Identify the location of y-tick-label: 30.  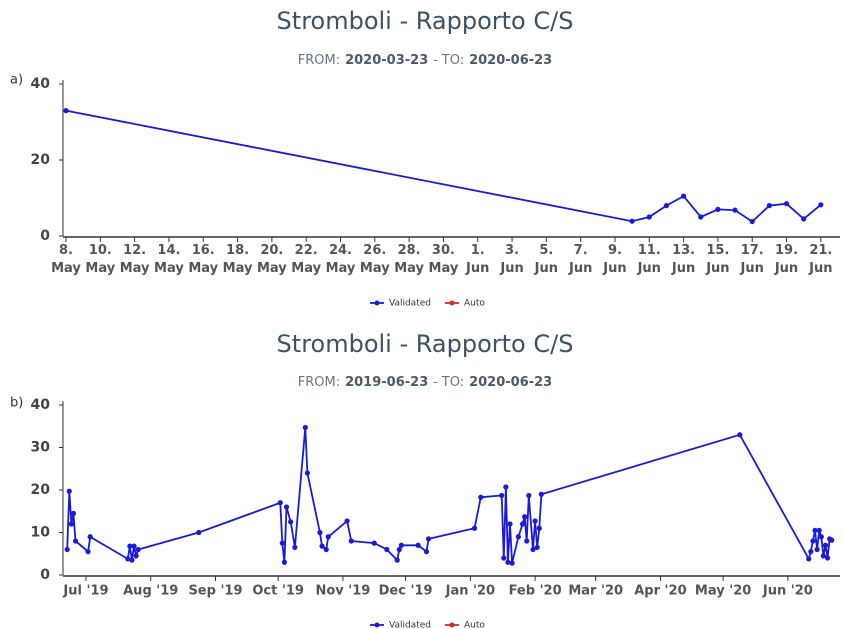
(41, 448).